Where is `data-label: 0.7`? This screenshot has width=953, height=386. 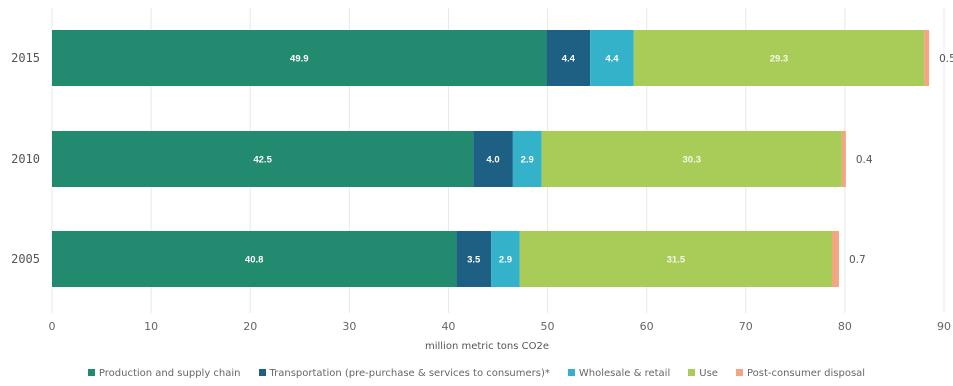
data-label: 0.7 is located at coordinates (857, 260).